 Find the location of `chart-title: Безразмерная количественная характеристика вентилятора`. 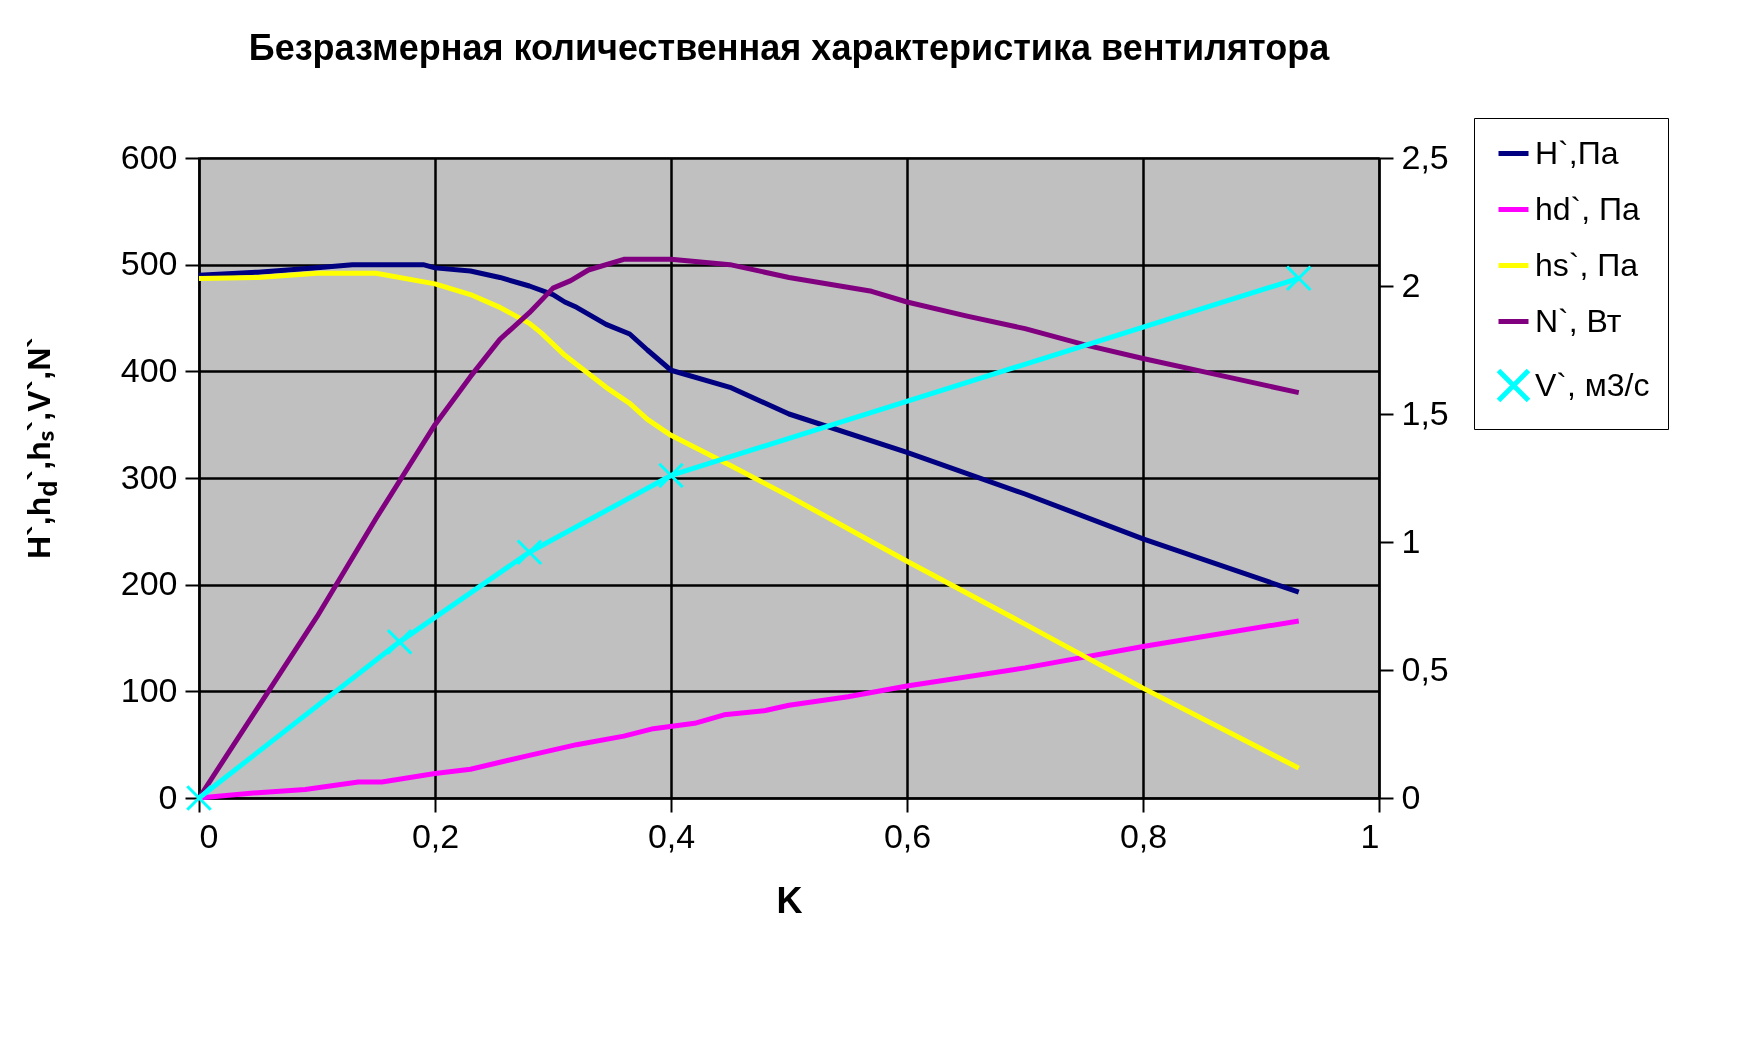

chart-title: Безразмерная количественная характеристика вентилятора is located at coordinates (789, 47).